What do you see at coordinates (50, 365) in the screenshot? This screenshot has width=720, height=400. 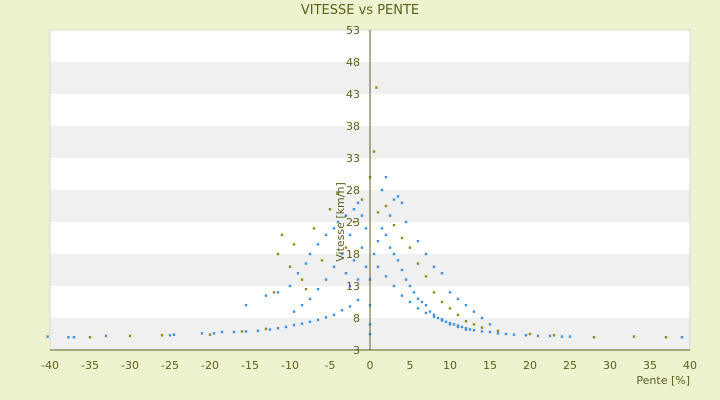 I see `x-tick-label: -40` at bounding box center [50, 365].